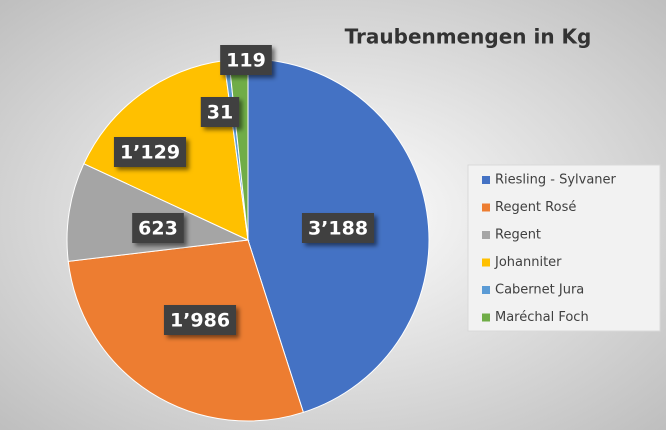 The width and height of the screenshot is (666, 430). I want to click on data-label: 31, so click(220, 113).